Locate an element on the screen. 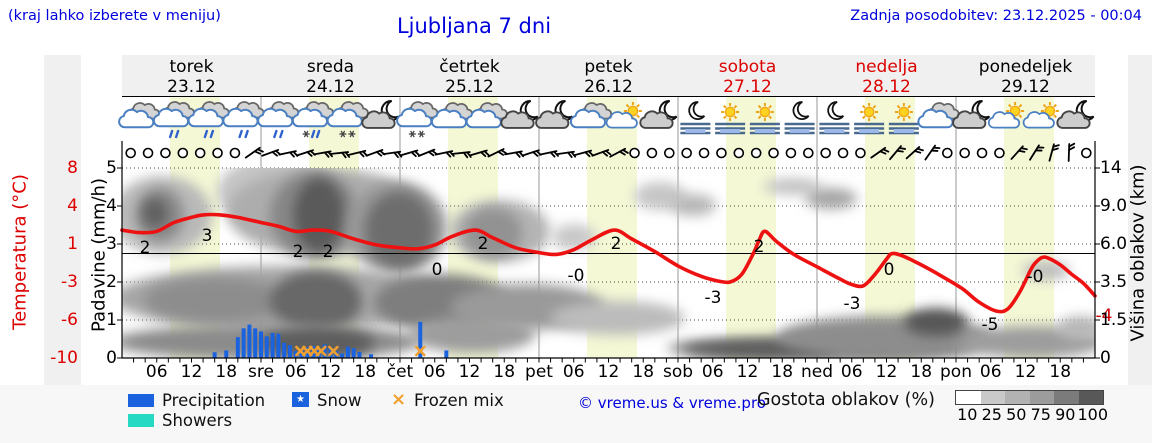  temp-axis-bg is located at coordinates (62, 220).